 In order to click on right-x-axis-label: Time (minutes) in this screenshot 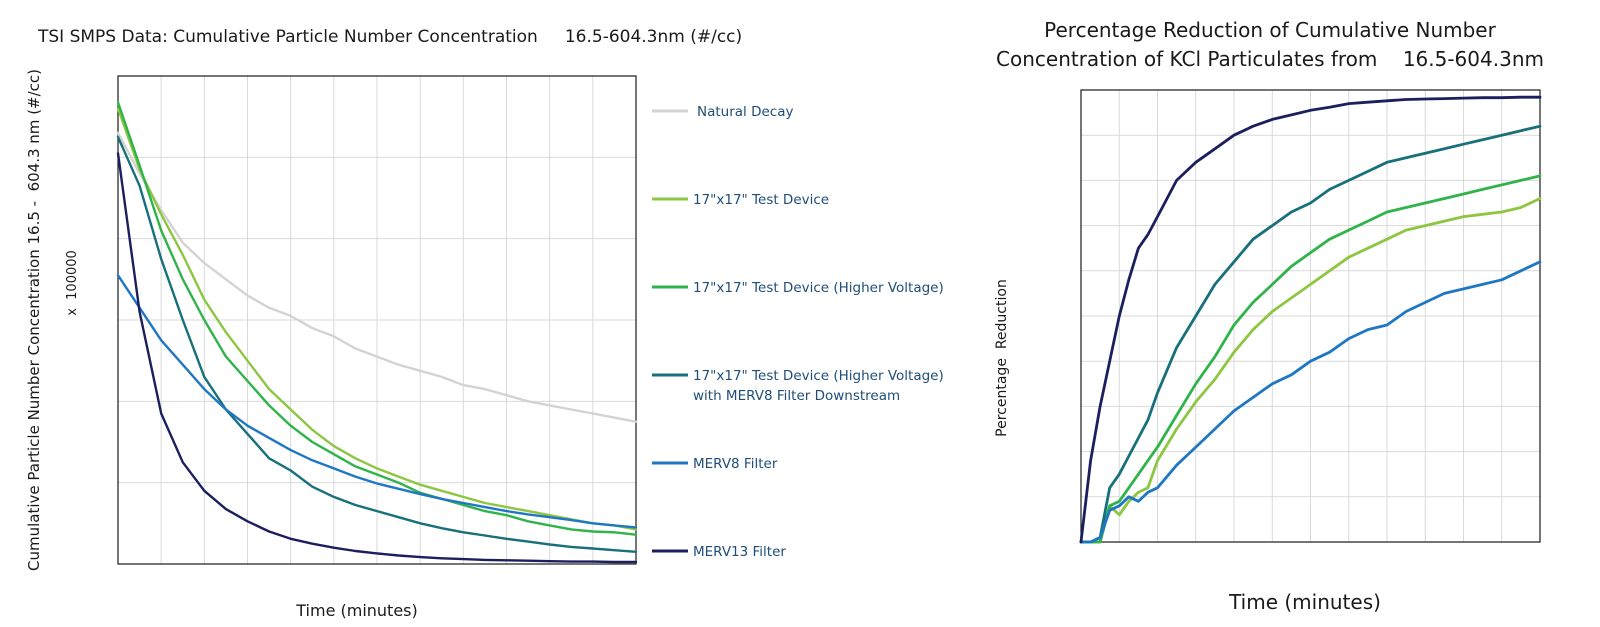, I will do `click(1304, 602)`.